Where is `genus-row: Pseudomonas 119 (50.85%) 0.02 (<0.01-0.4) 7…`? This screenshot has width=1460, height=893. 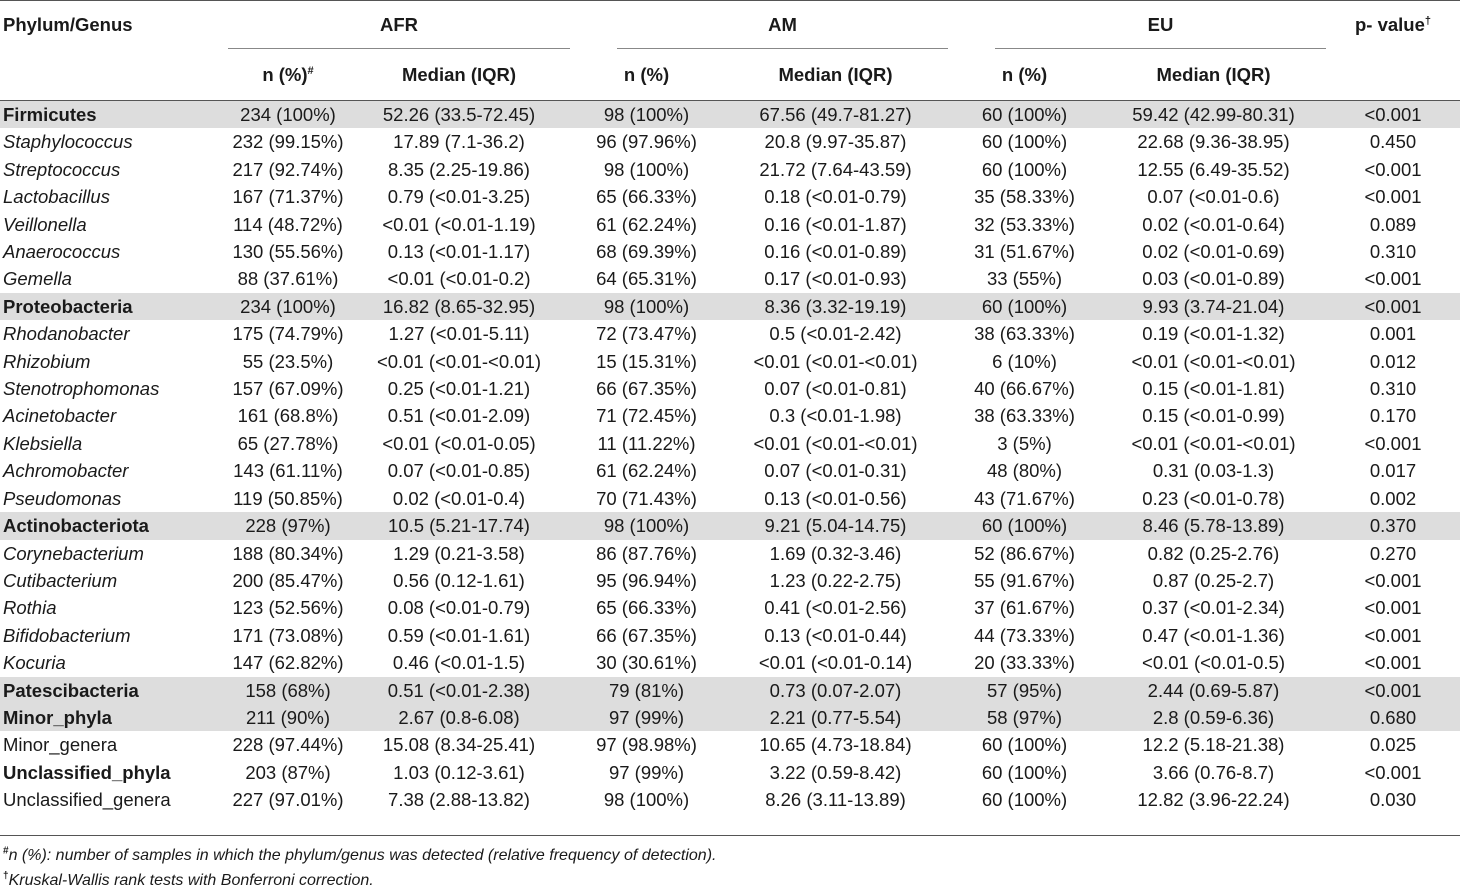
genus-row: Pseudomonas 119 (50.85%) 0.02 (<0.01-0.4) 7… is located at coordinates (730, 498).